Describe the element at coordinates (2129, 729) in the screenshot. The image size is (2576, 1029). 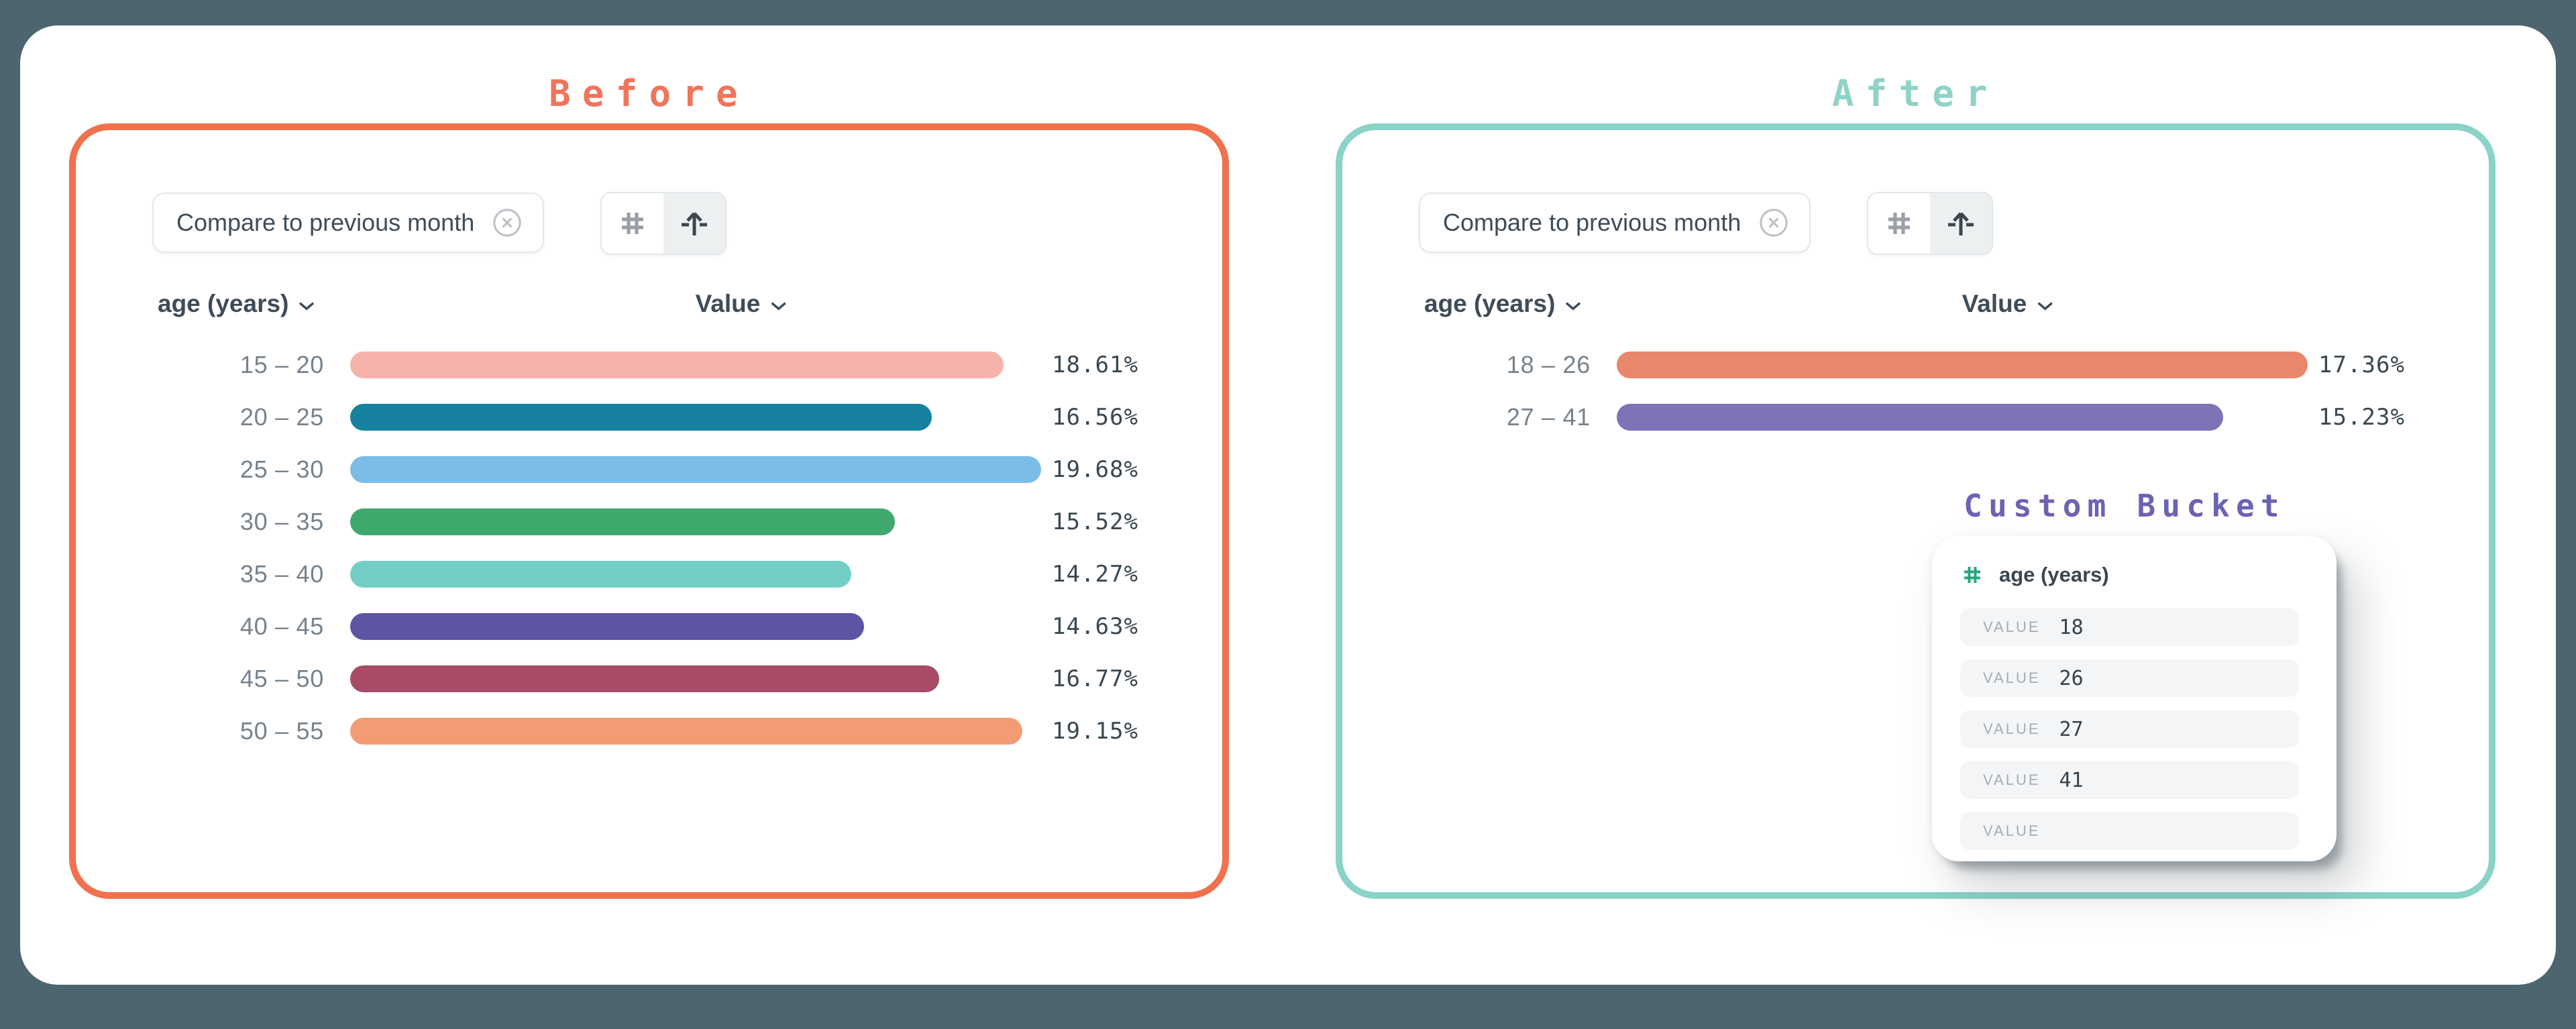
I see `bucket-value-row: VALUE 27` at that location.